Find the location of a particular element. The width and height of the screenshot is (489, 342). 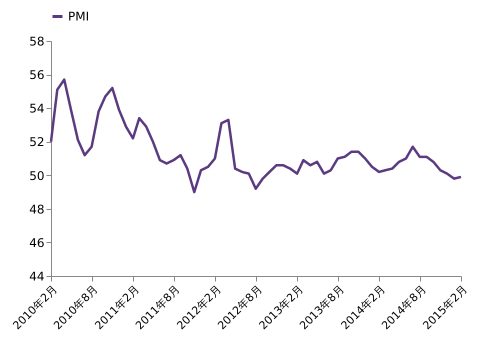

legend-label: PMI is located at coordinates (79, 17).